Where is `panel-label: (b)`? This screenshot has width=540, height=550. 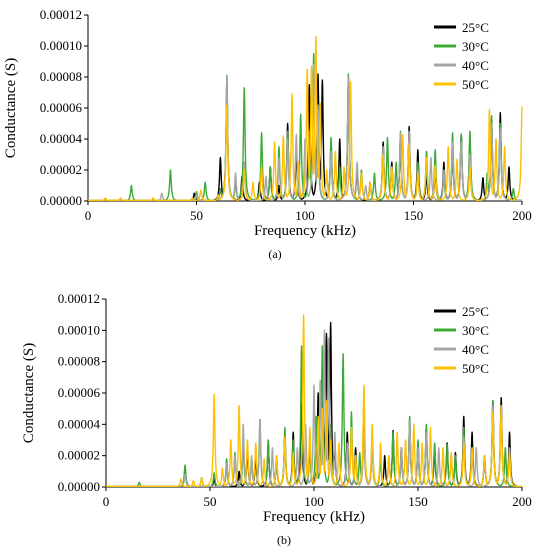
panel-label: (b) is located at coordinates (284, 540).